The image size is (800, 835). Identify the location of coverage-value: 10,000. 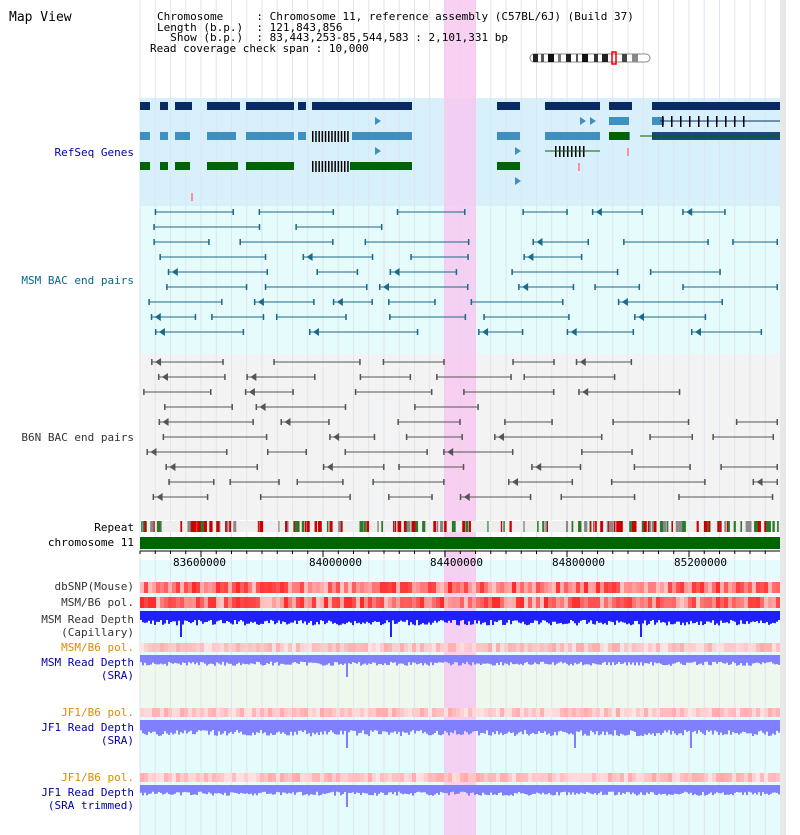
(348, 48).